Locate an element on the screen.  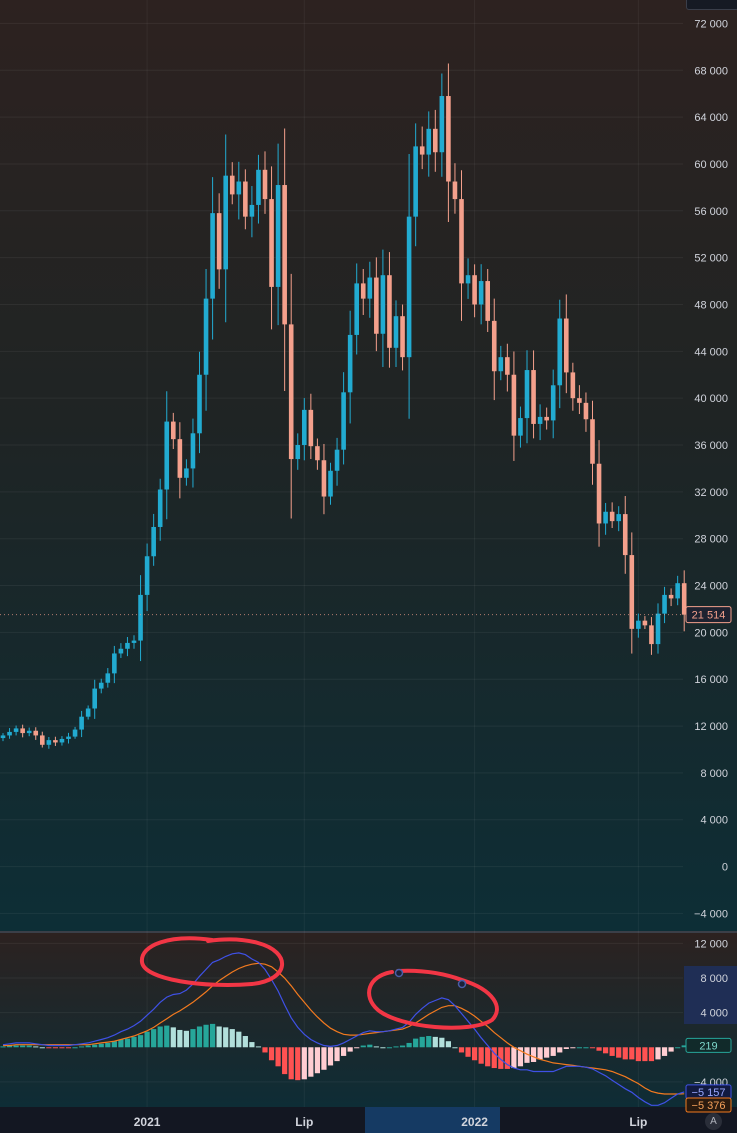
annotation-handle-left is located at coordinates (399, 973).